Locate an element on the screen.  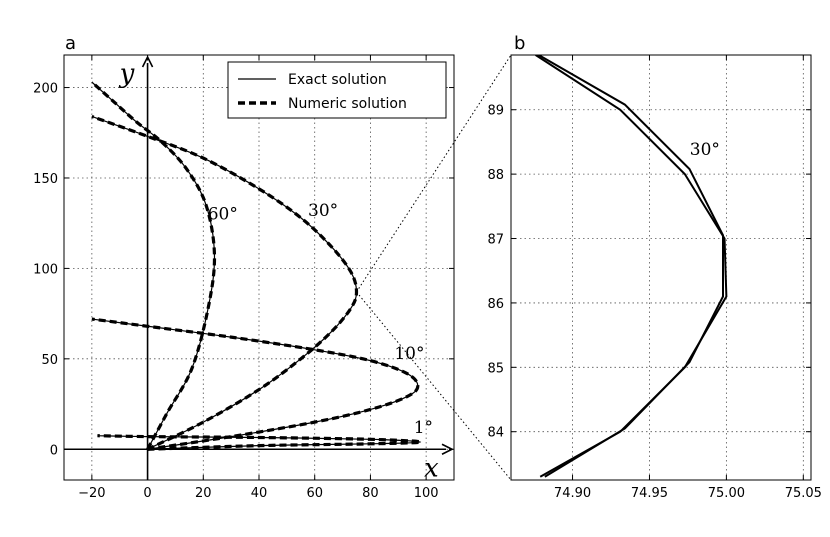
exact-curve-10deg is located at coordinates (255, 384).